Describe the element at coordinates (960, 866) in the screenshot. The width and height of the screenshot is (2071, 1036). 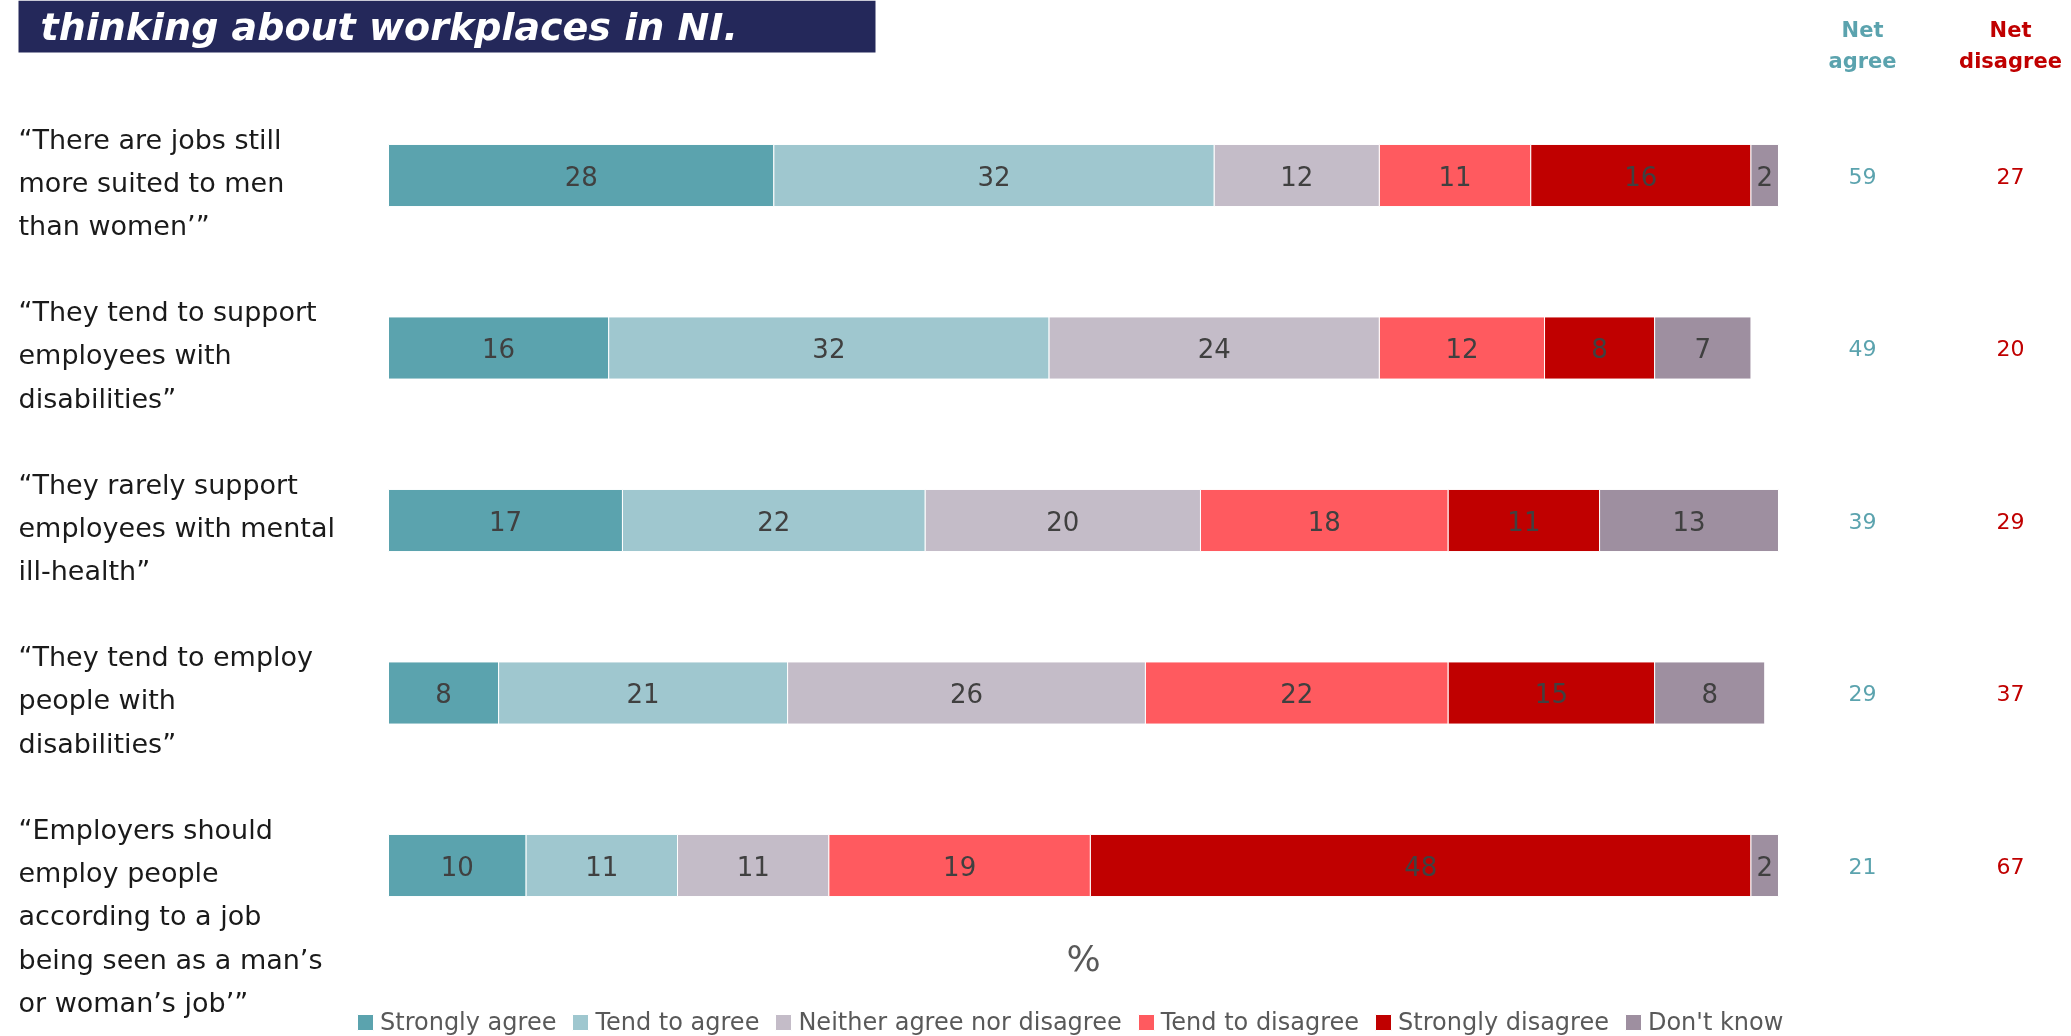
I see `data-label: 19` at that location.